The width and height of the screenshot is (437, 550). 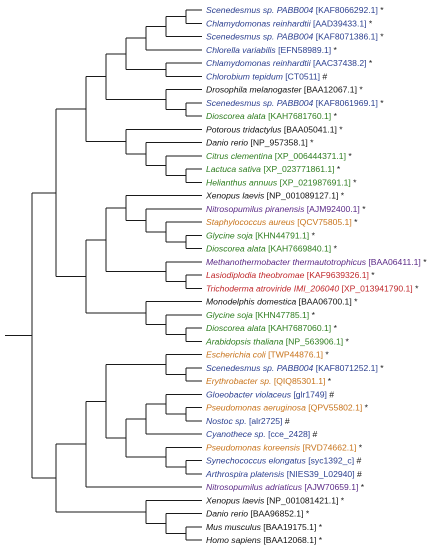 I want to click on species-name: Erythrobacter sp., so click(x=238, y=381).